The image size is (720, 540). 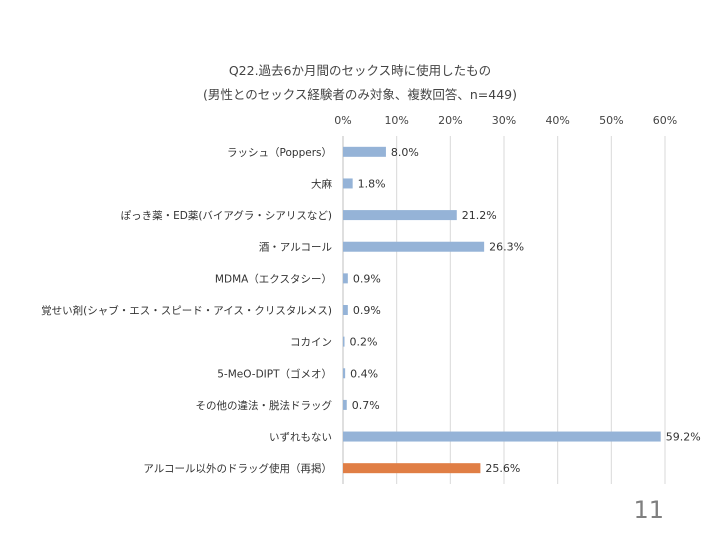 I want to click on x-tick-label: 50%, so click(x=611, y=120).